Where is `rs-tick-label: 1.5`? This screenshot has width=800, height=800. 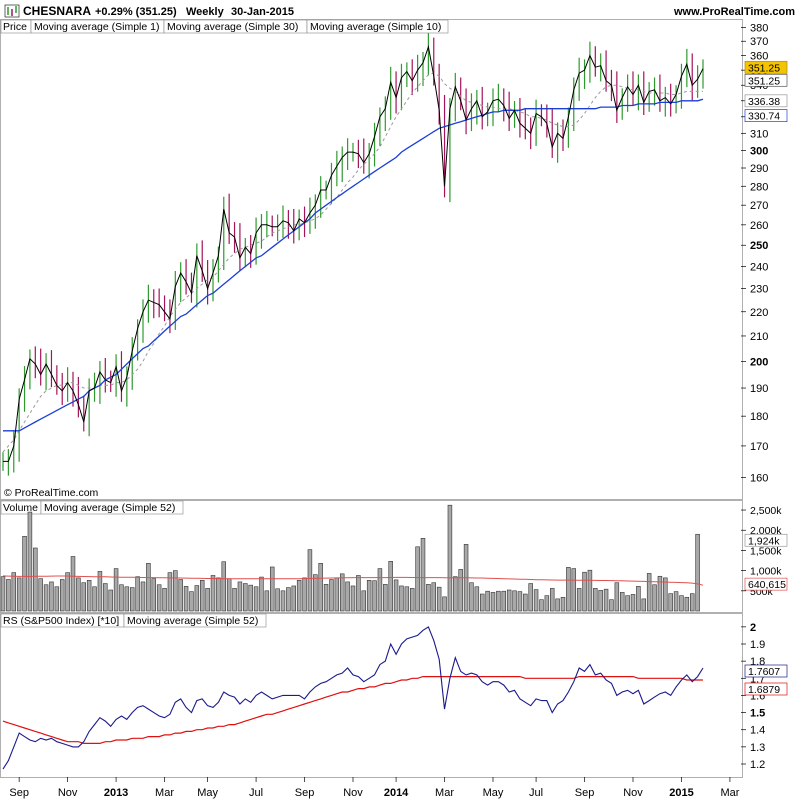
rs-tick-label: 1.5 is located at coordinates (757, 714).